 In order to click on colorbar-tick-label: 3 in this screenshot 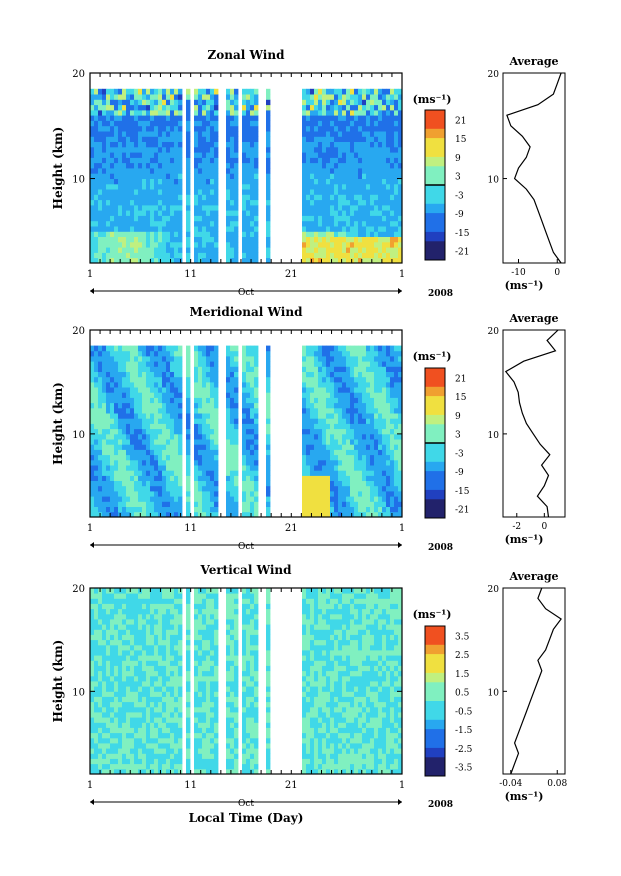, I will do `click(458, 436)`.